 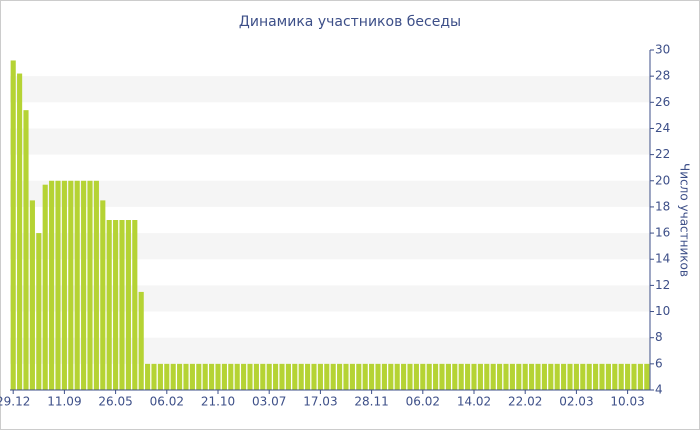 I want to click on x-tick-label: 26.05, so click(x=115, y=402).